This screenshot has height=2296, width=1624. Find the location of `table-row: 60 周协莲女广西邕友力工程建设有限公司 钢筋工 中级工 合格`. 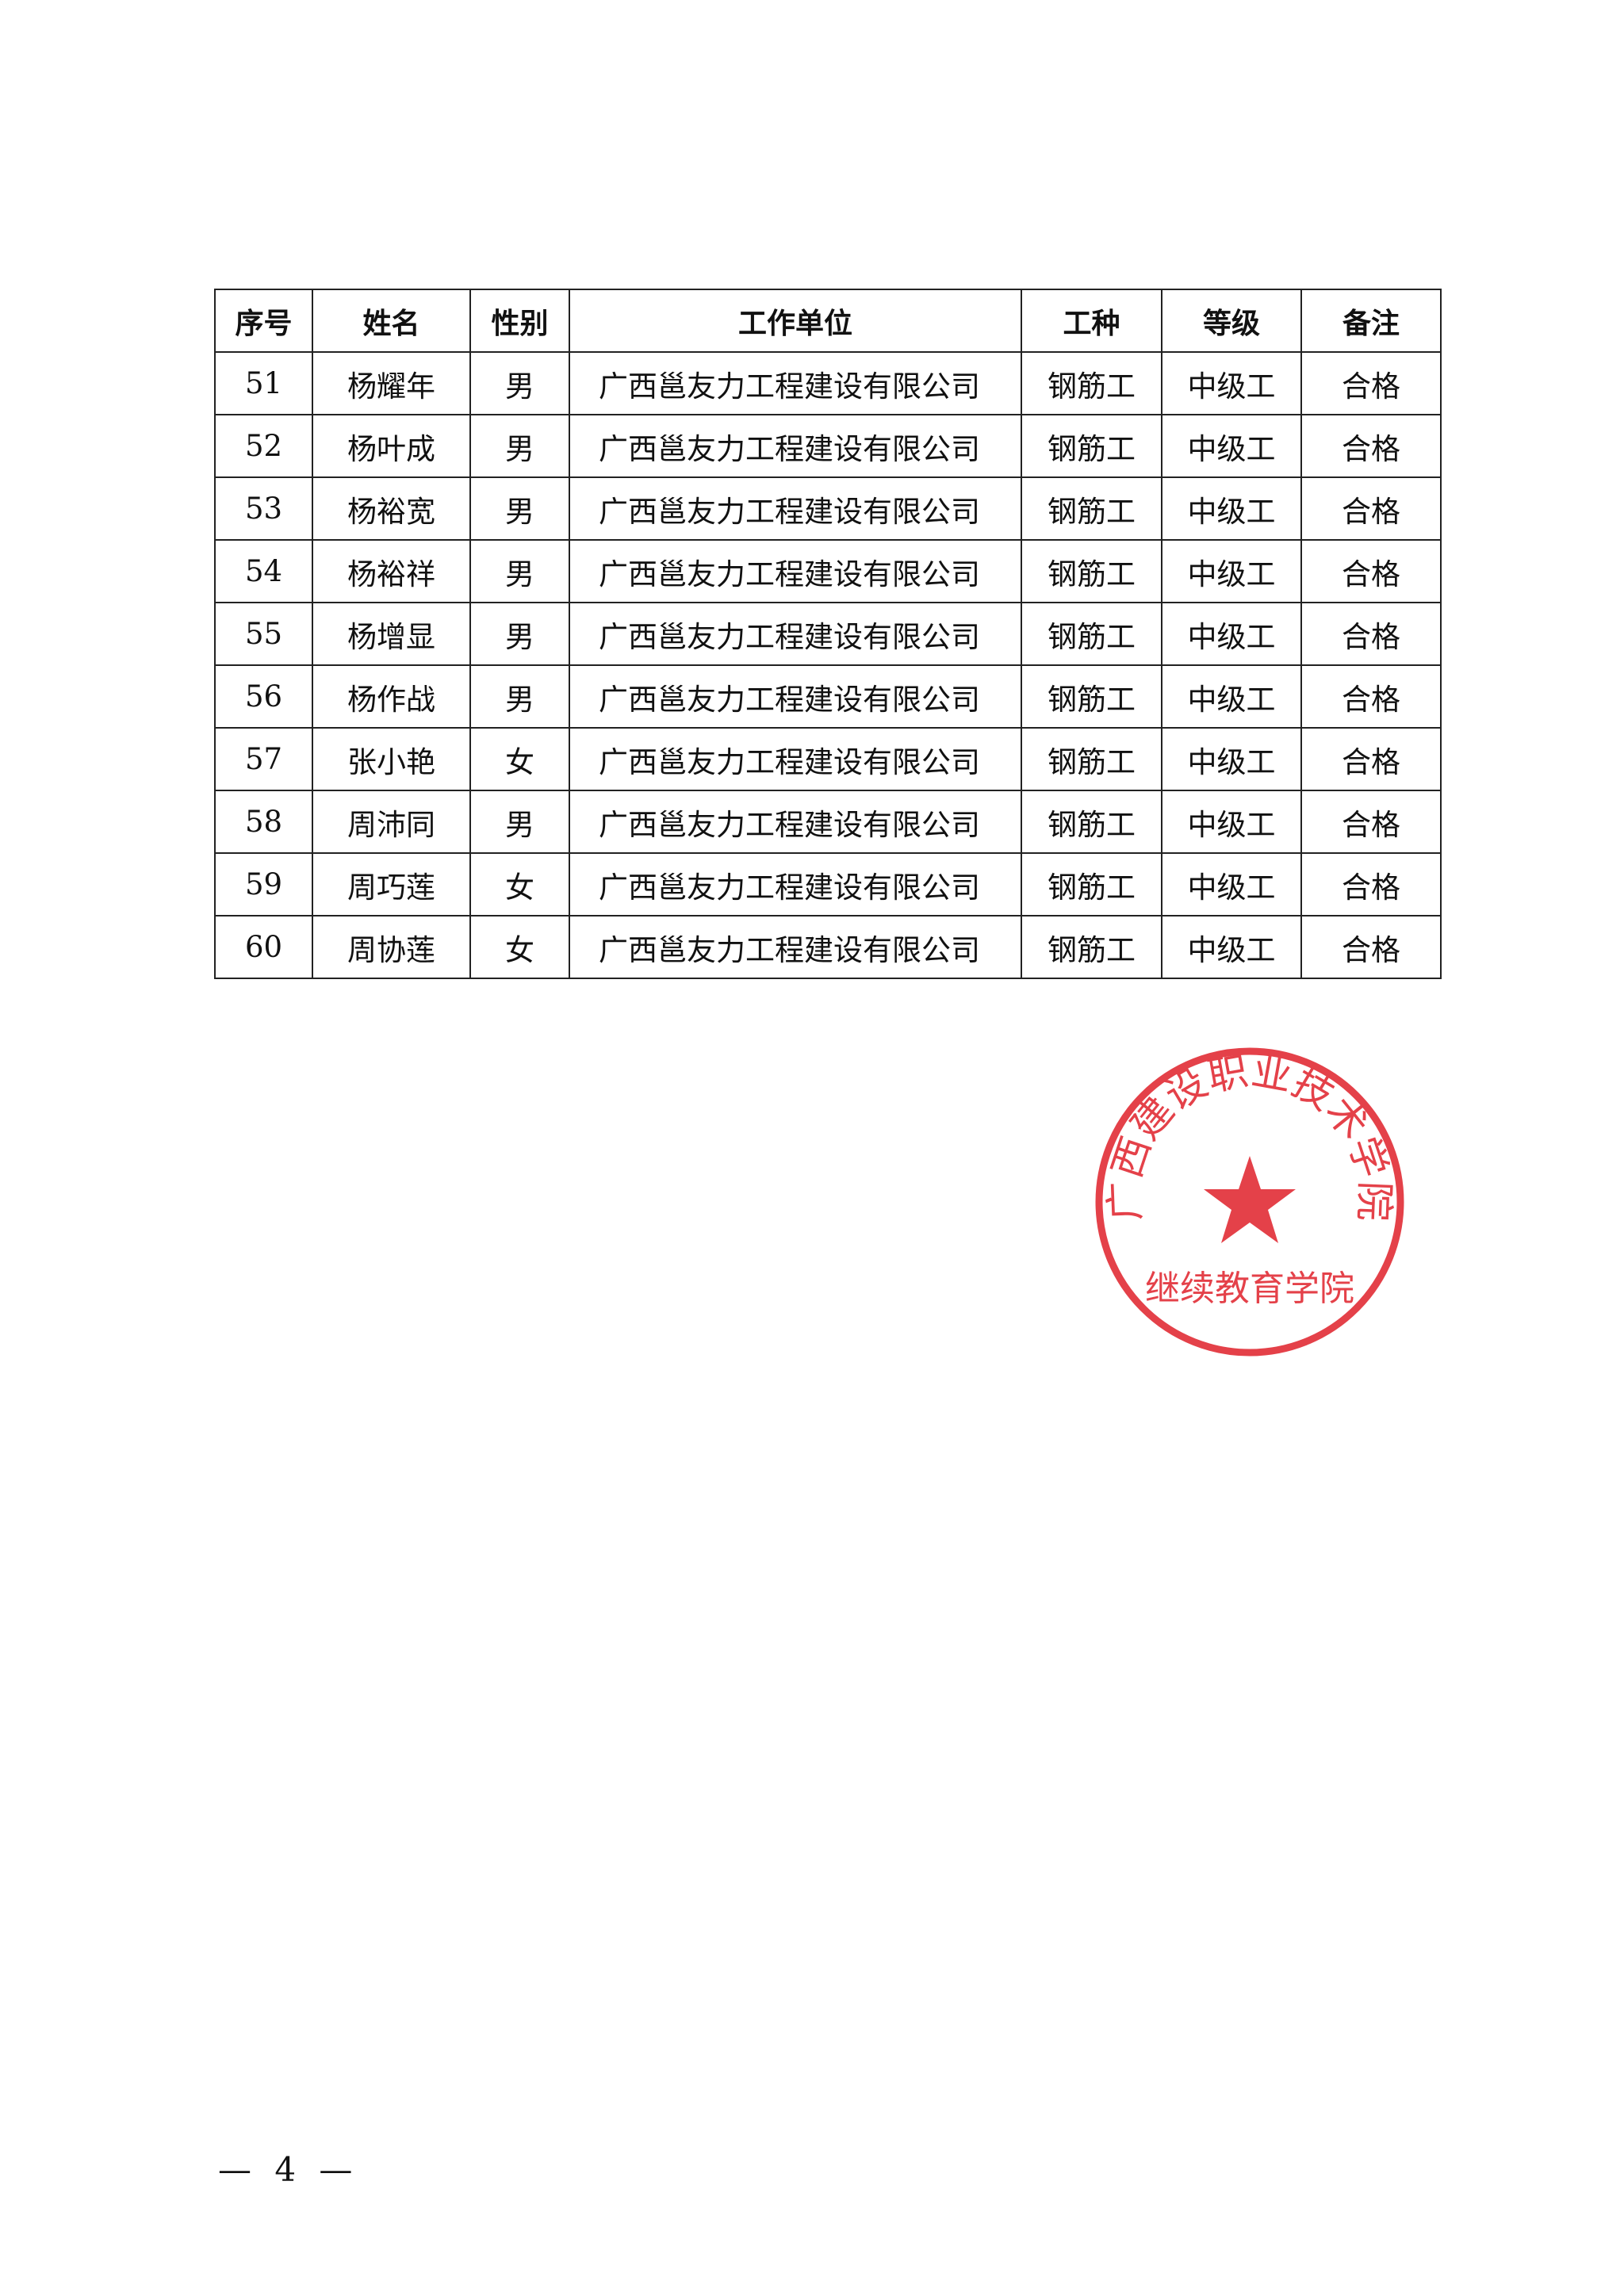

table-row: 60 周协莲女广西邕友力工程建设有限公司 钢筋工 中级工 合格 is located at coordinates (828, 947).